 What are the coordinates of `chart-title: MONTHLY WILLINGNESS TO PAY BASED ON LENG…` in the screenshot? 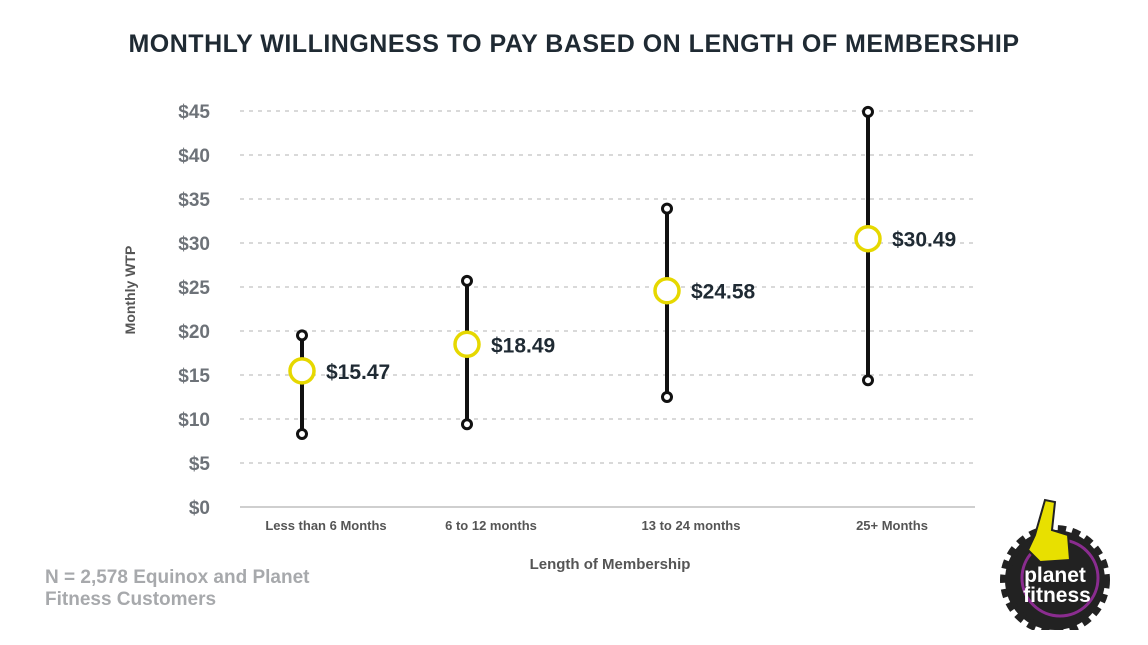 It's located at (574, 44).